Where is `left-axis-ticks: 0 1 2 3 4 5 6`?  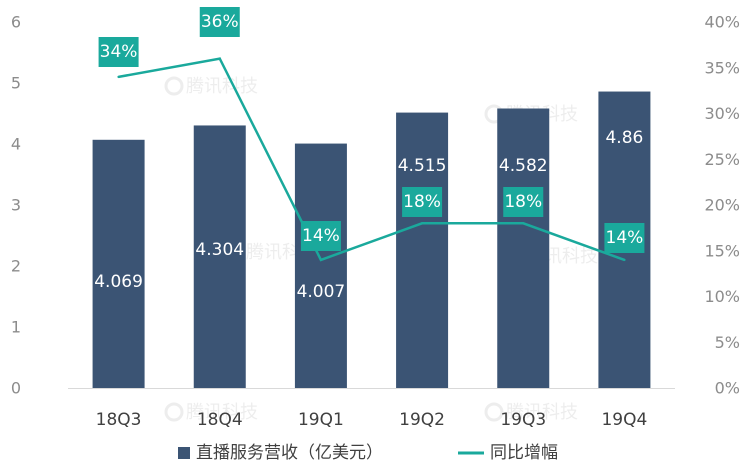
left-axis-ticks: 0 1 2 3 4 5 6 is located at coordinates (16, 205).